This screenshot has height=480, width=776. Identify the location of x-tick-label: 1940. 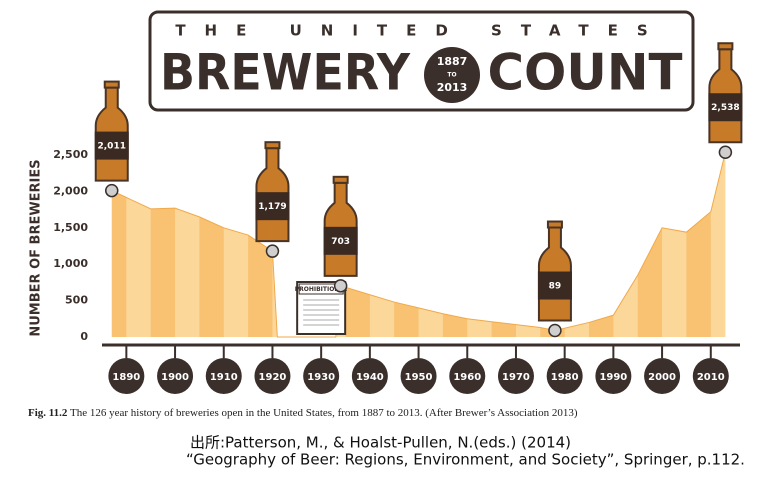
(370, 377).